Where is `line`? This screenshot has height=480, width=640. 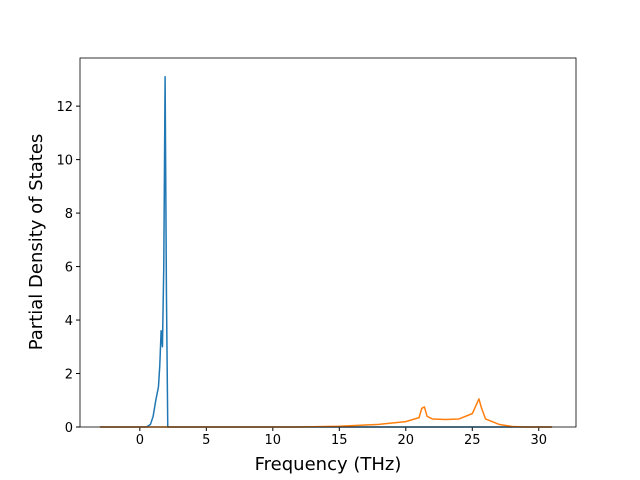
line is located at coordinates (326, 413).